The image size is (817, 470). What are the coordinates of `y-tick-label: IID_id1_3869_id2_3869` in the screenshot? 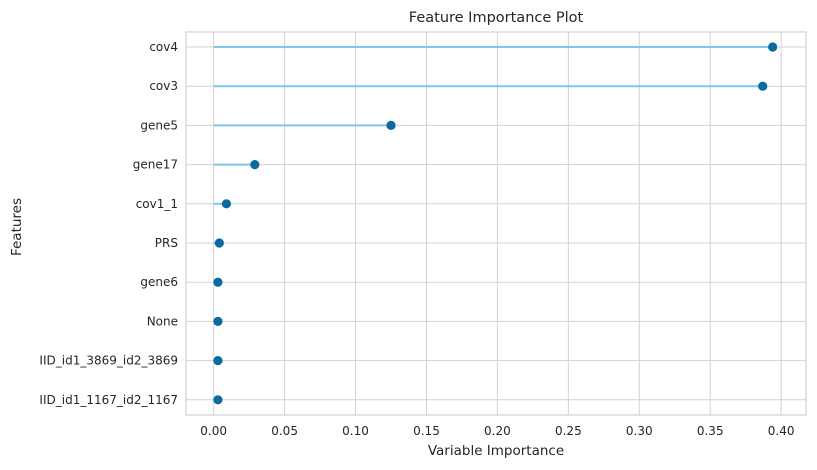 It's located at (108, 361).